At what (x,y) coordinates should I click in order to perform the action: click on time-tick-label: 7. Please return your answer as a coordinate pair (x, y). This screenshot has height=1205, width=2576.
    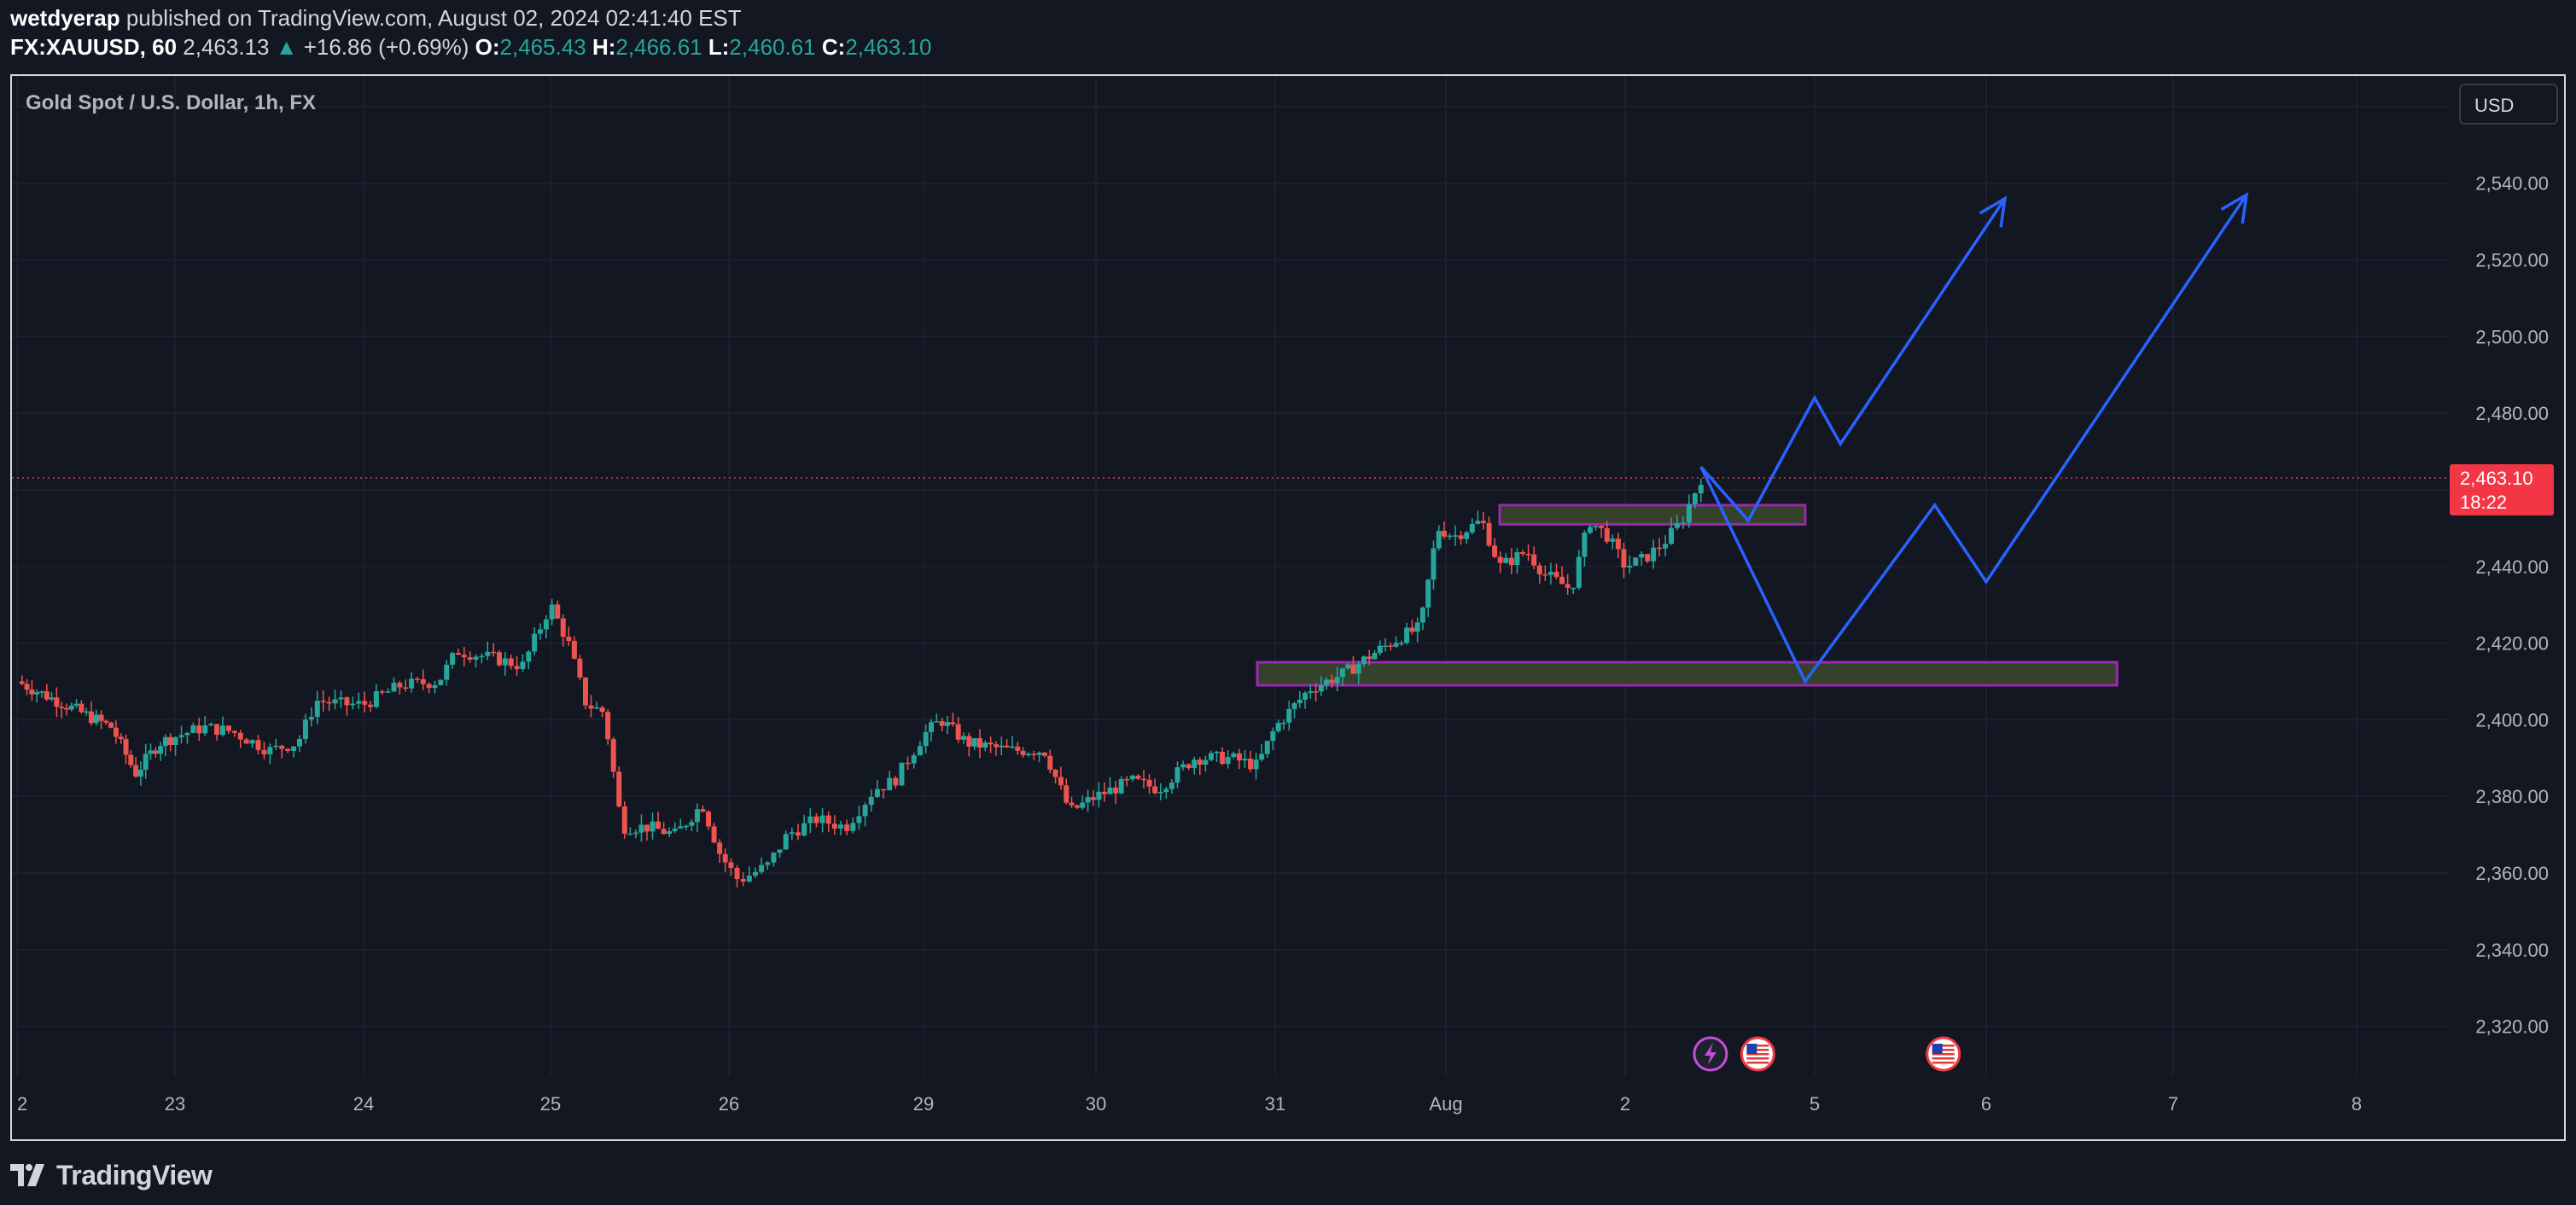
    Looking at the image, I should click on (2173, 1104).